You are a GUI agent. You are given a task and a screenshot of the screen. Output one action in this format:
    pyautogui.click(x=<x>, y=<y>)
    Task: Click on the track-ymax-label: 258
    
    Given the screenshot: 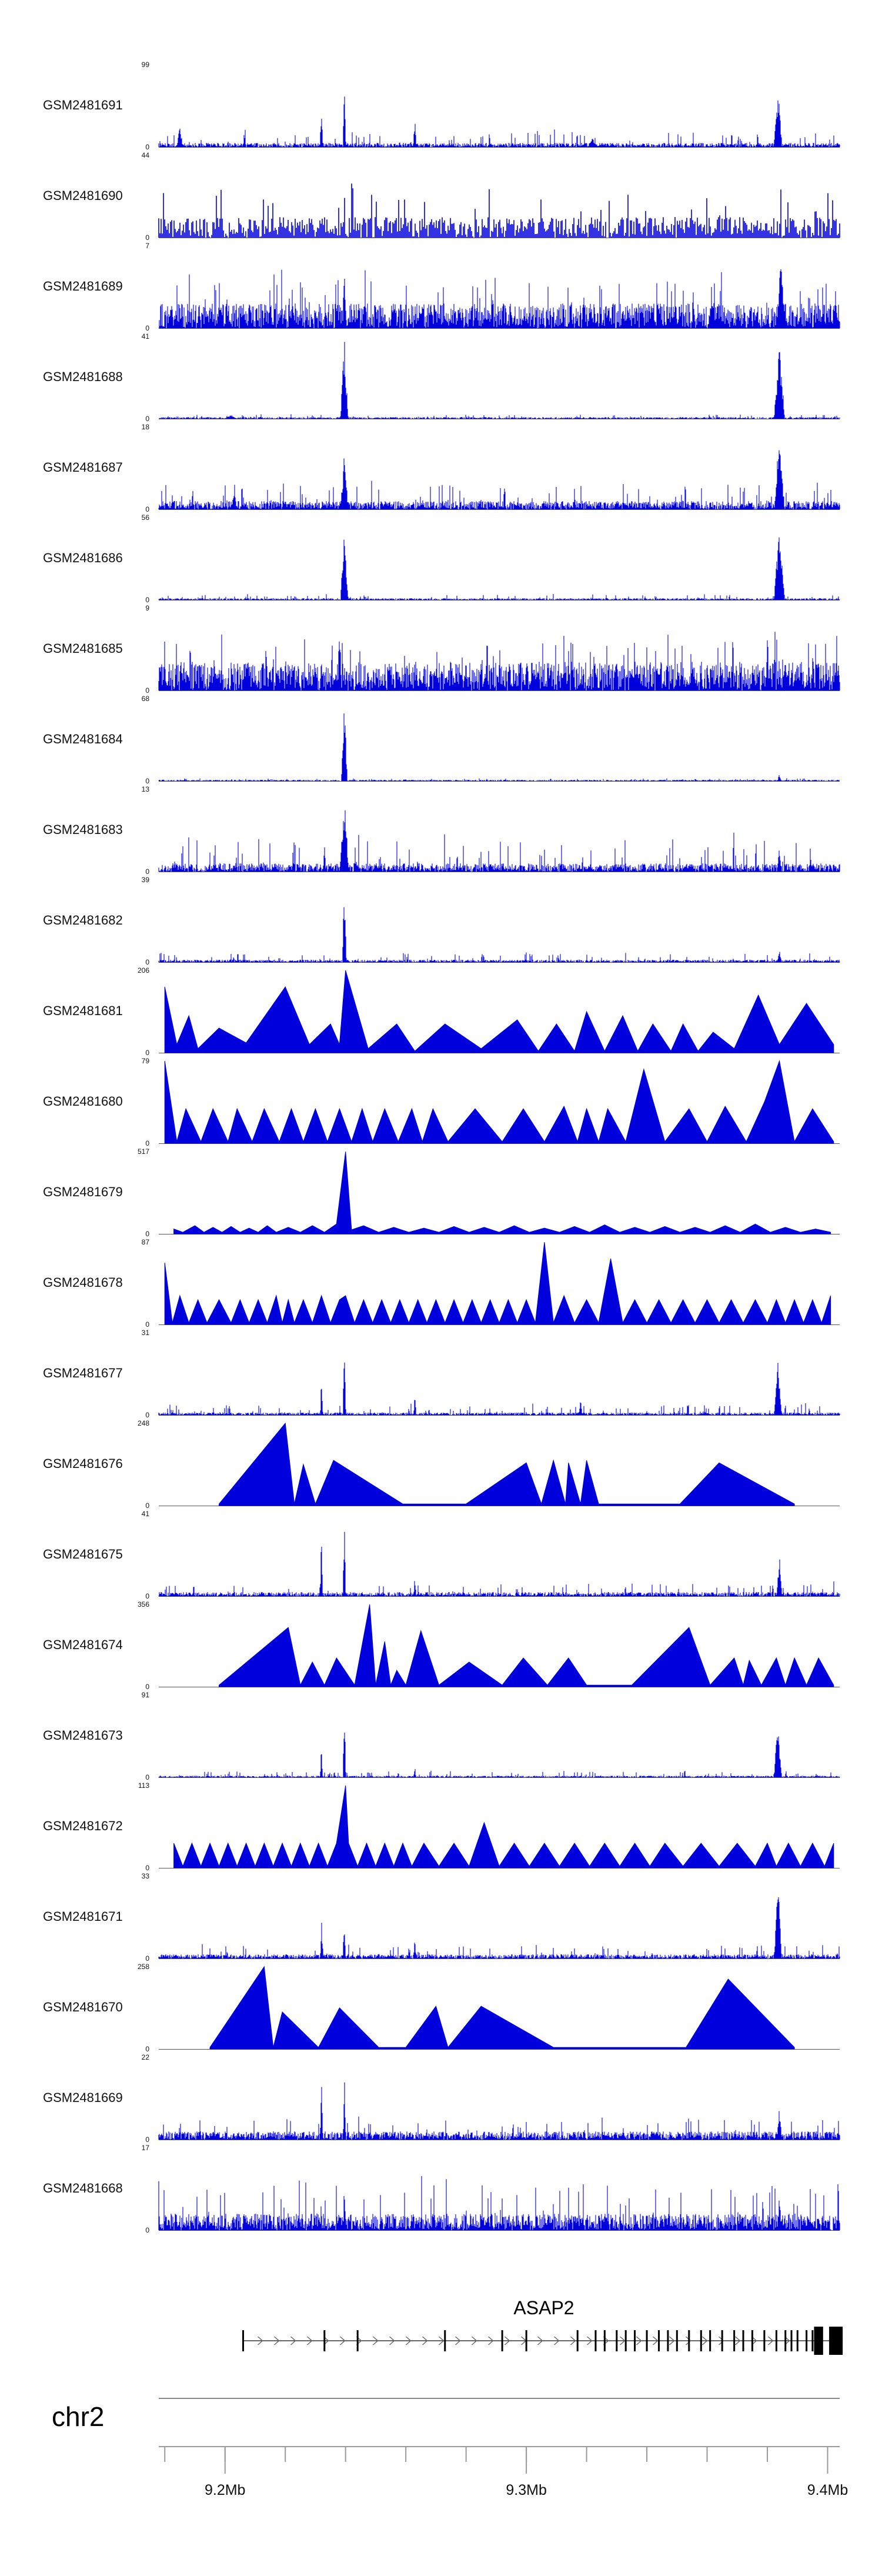 What is the action you would take?
    pyautogui.click(x=143, y=1967)
    